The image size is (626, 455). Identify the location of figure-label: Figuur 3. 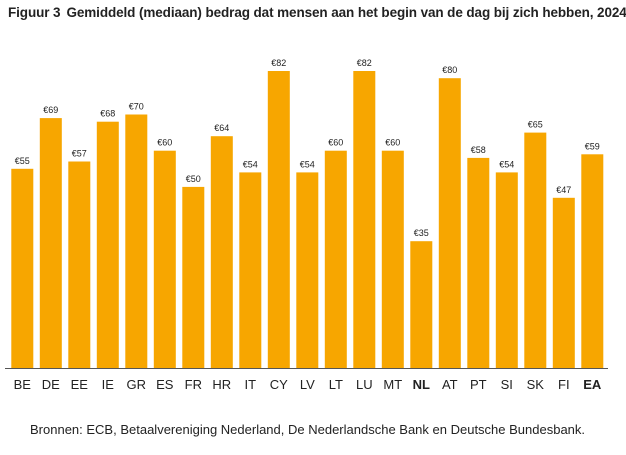
(34, 12).